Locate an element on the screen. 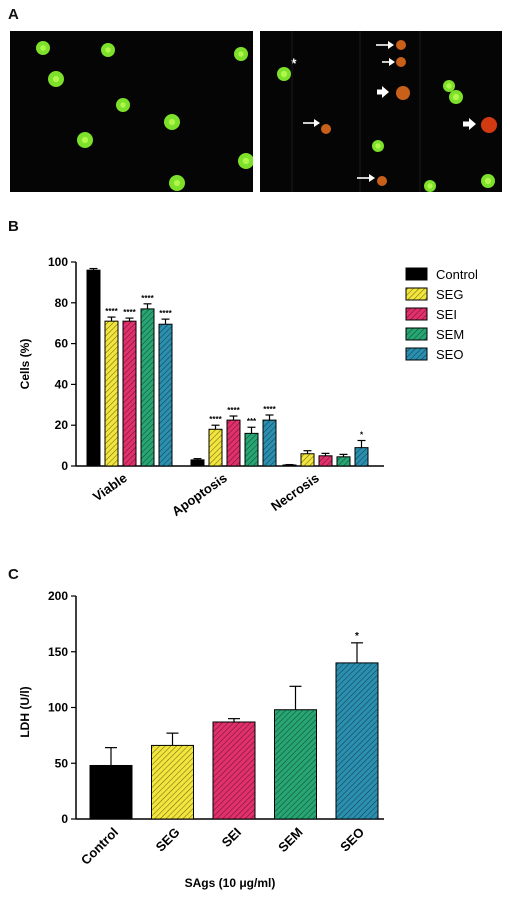 The image size is (510, 897). legend-item-sei: SEI is located at coordinates (431, 314).